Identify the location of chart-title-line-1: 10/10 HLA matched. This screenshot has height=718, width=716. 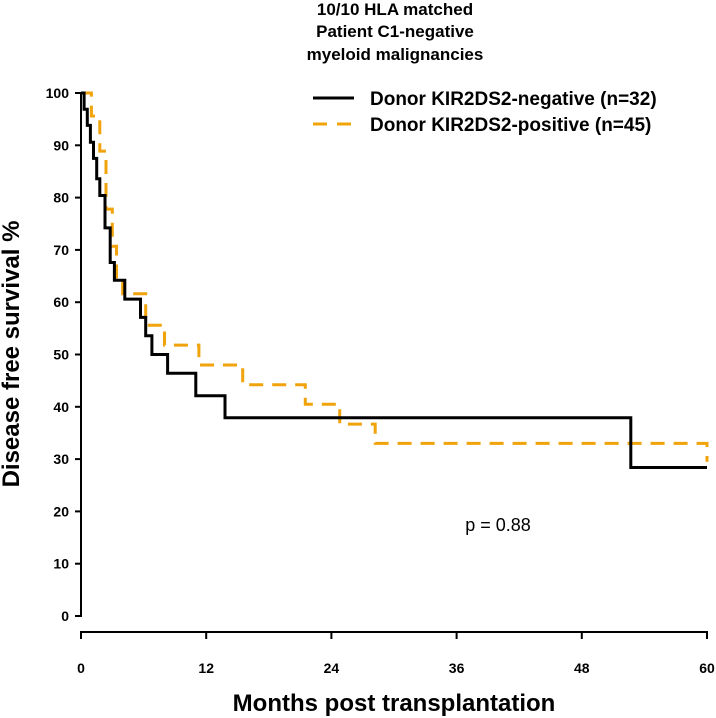
(395, 9).